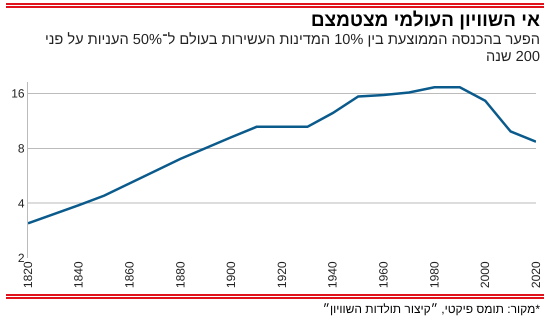 This screenshot has width=550, height=320. Describe the element at coordinates (434, 274) in the screenshot. I see `x-tick-label: 1980` at that location.